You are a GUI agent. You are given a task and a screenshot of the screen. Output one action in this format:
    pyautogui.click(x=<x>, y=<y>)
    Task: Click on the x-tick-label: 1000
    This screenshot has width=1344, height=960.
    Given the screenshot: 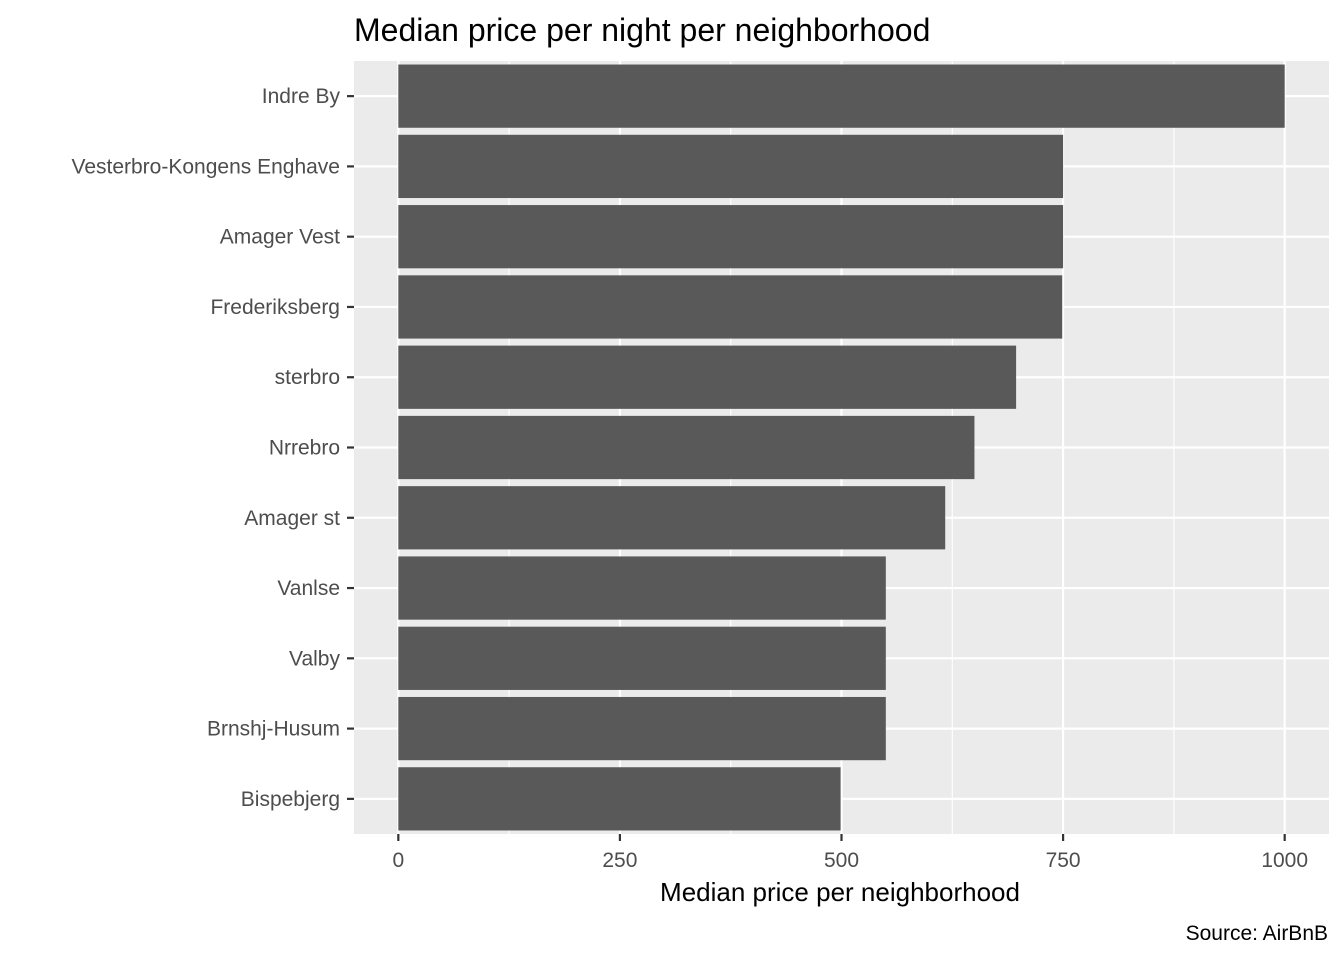 What is the action you would take?
    pyautogui.click(x=1284, y=860)
    